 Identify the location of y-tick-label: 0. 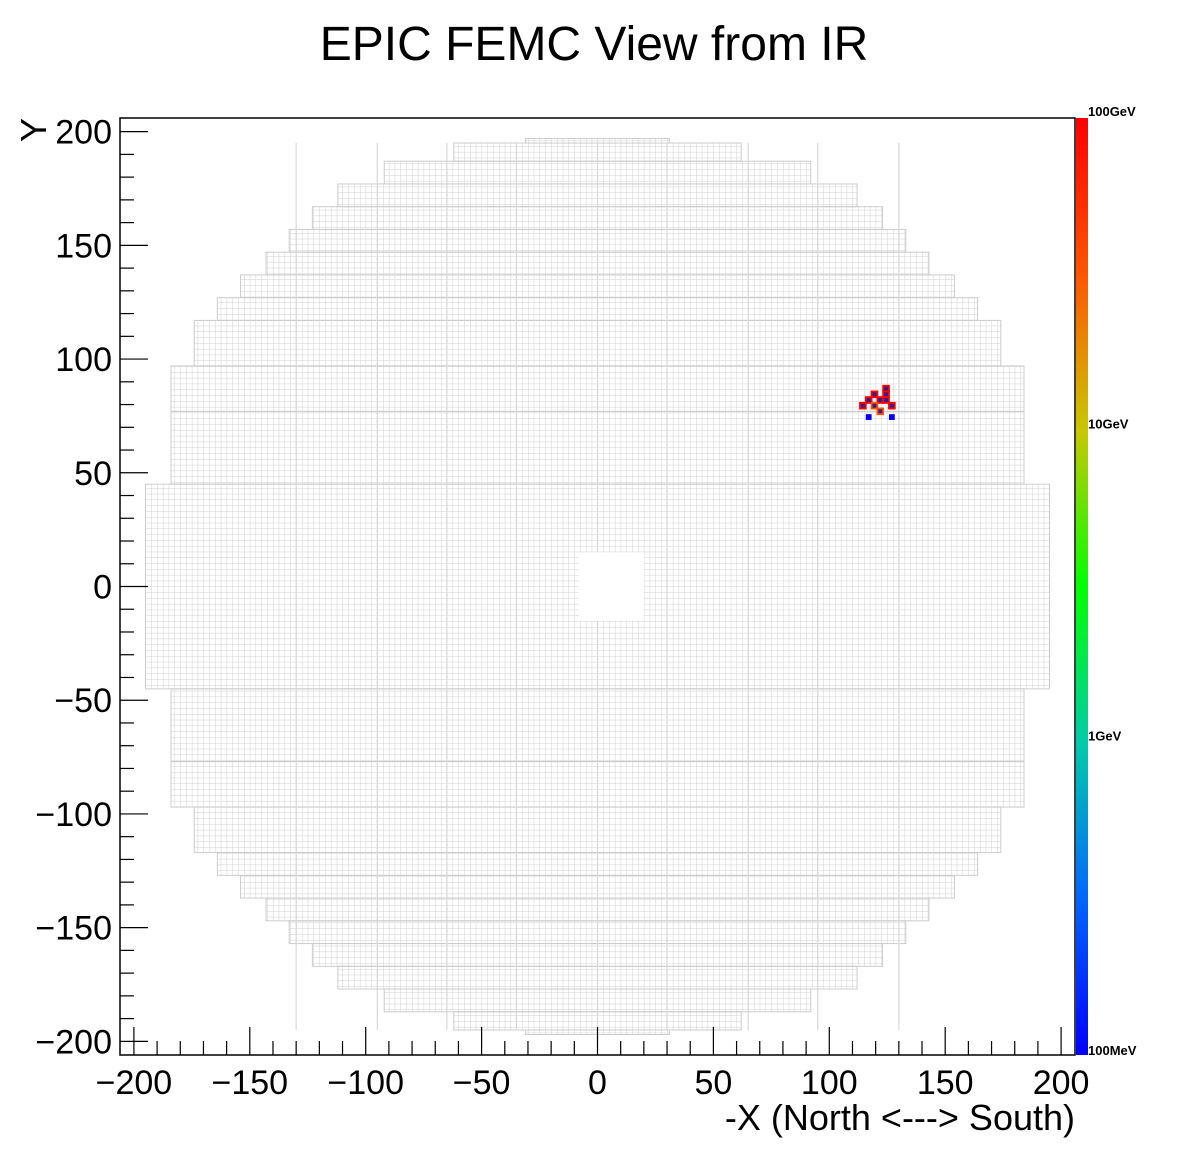
(102, 588).